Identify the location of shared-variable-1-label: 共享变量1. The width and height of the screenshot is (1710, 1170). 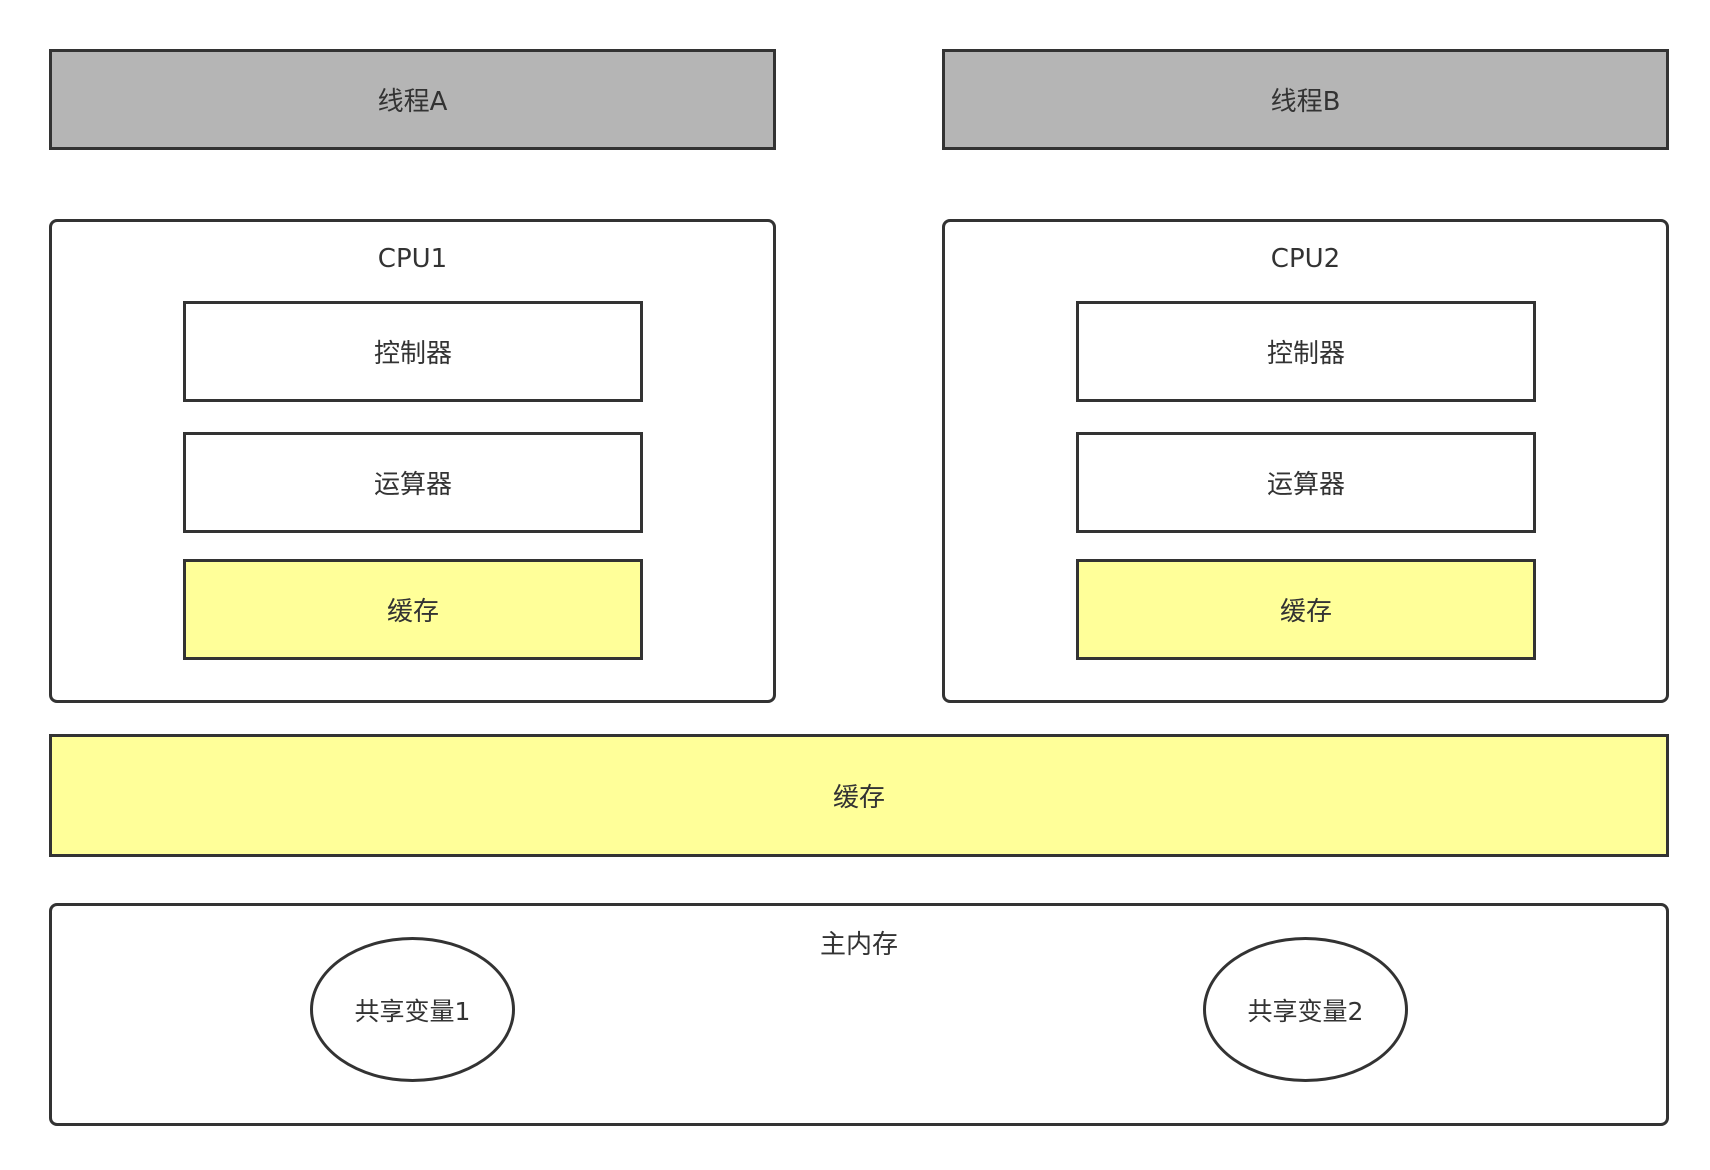
(412, 1011).